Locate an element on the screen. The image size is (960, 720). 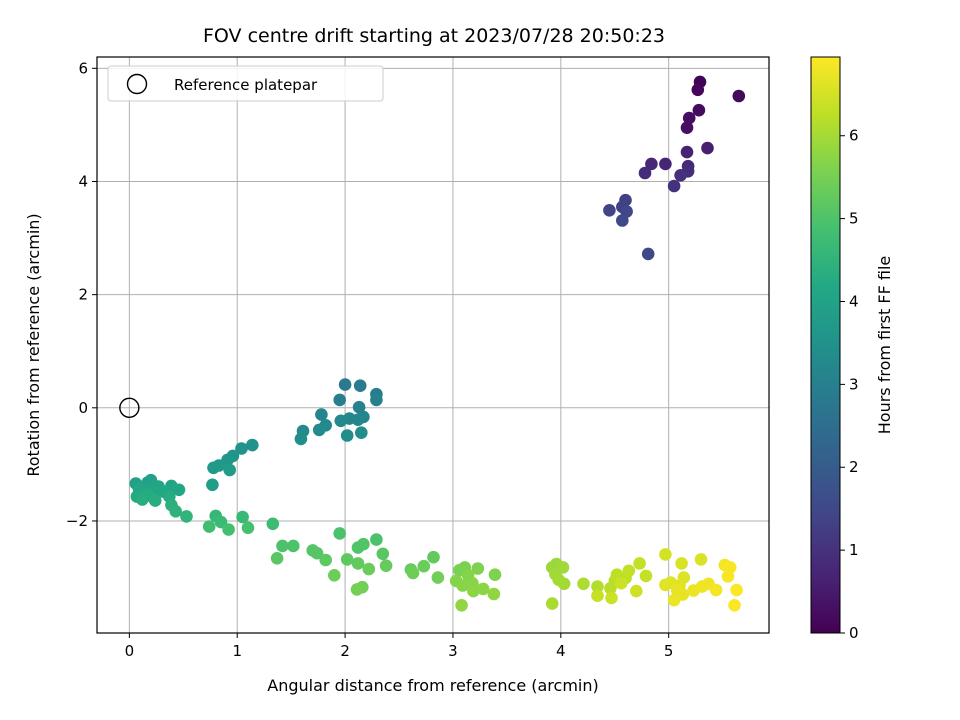
colorbar-tick-label: 0 is located at coordinates (854, 633).